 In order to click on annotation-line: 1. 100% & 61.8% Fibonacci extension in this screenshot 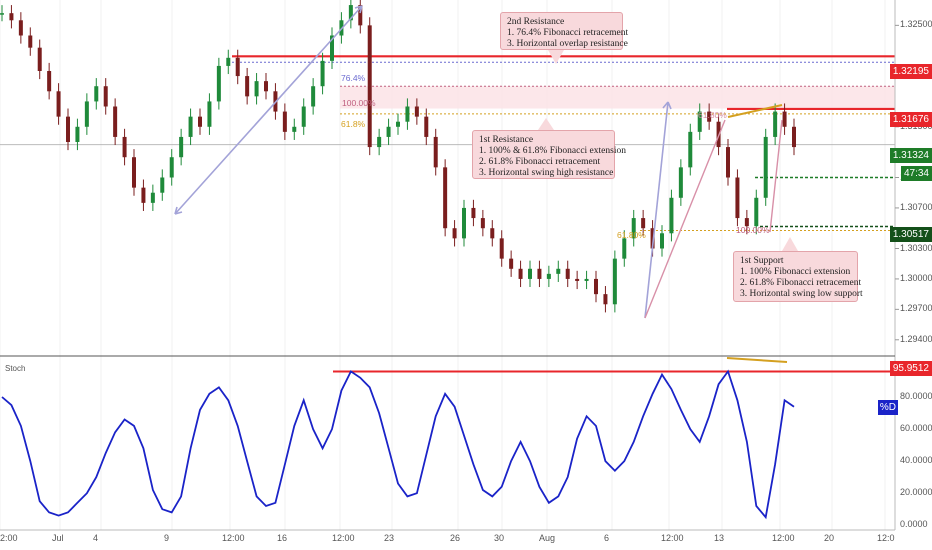, I will do `click(552, 151)`.